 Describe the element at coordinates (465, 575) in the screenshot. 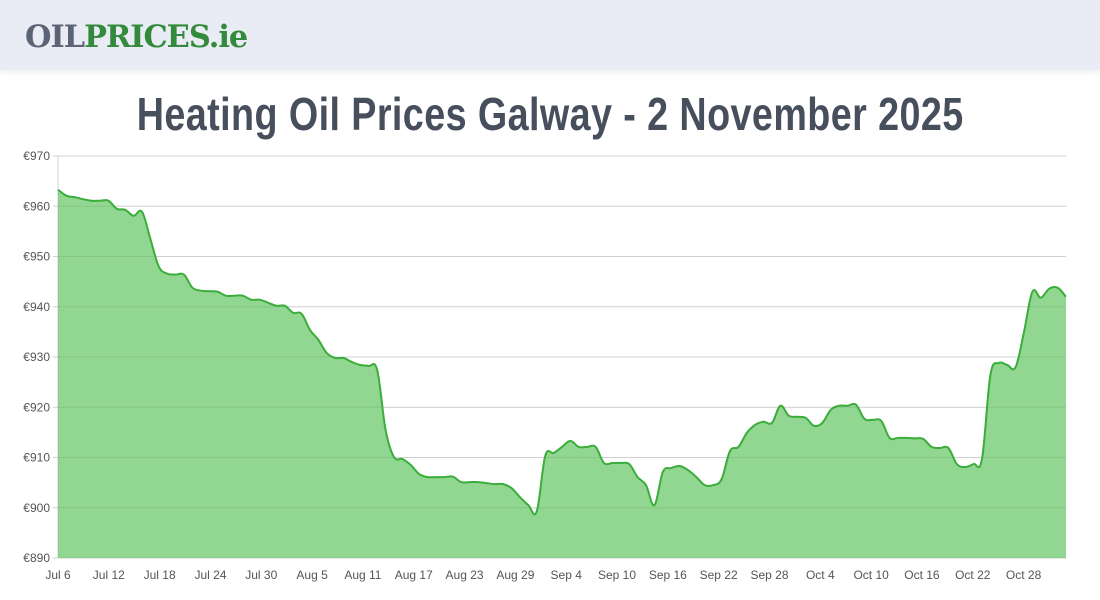

I see `x-tick-label: Aug 23` at that location.